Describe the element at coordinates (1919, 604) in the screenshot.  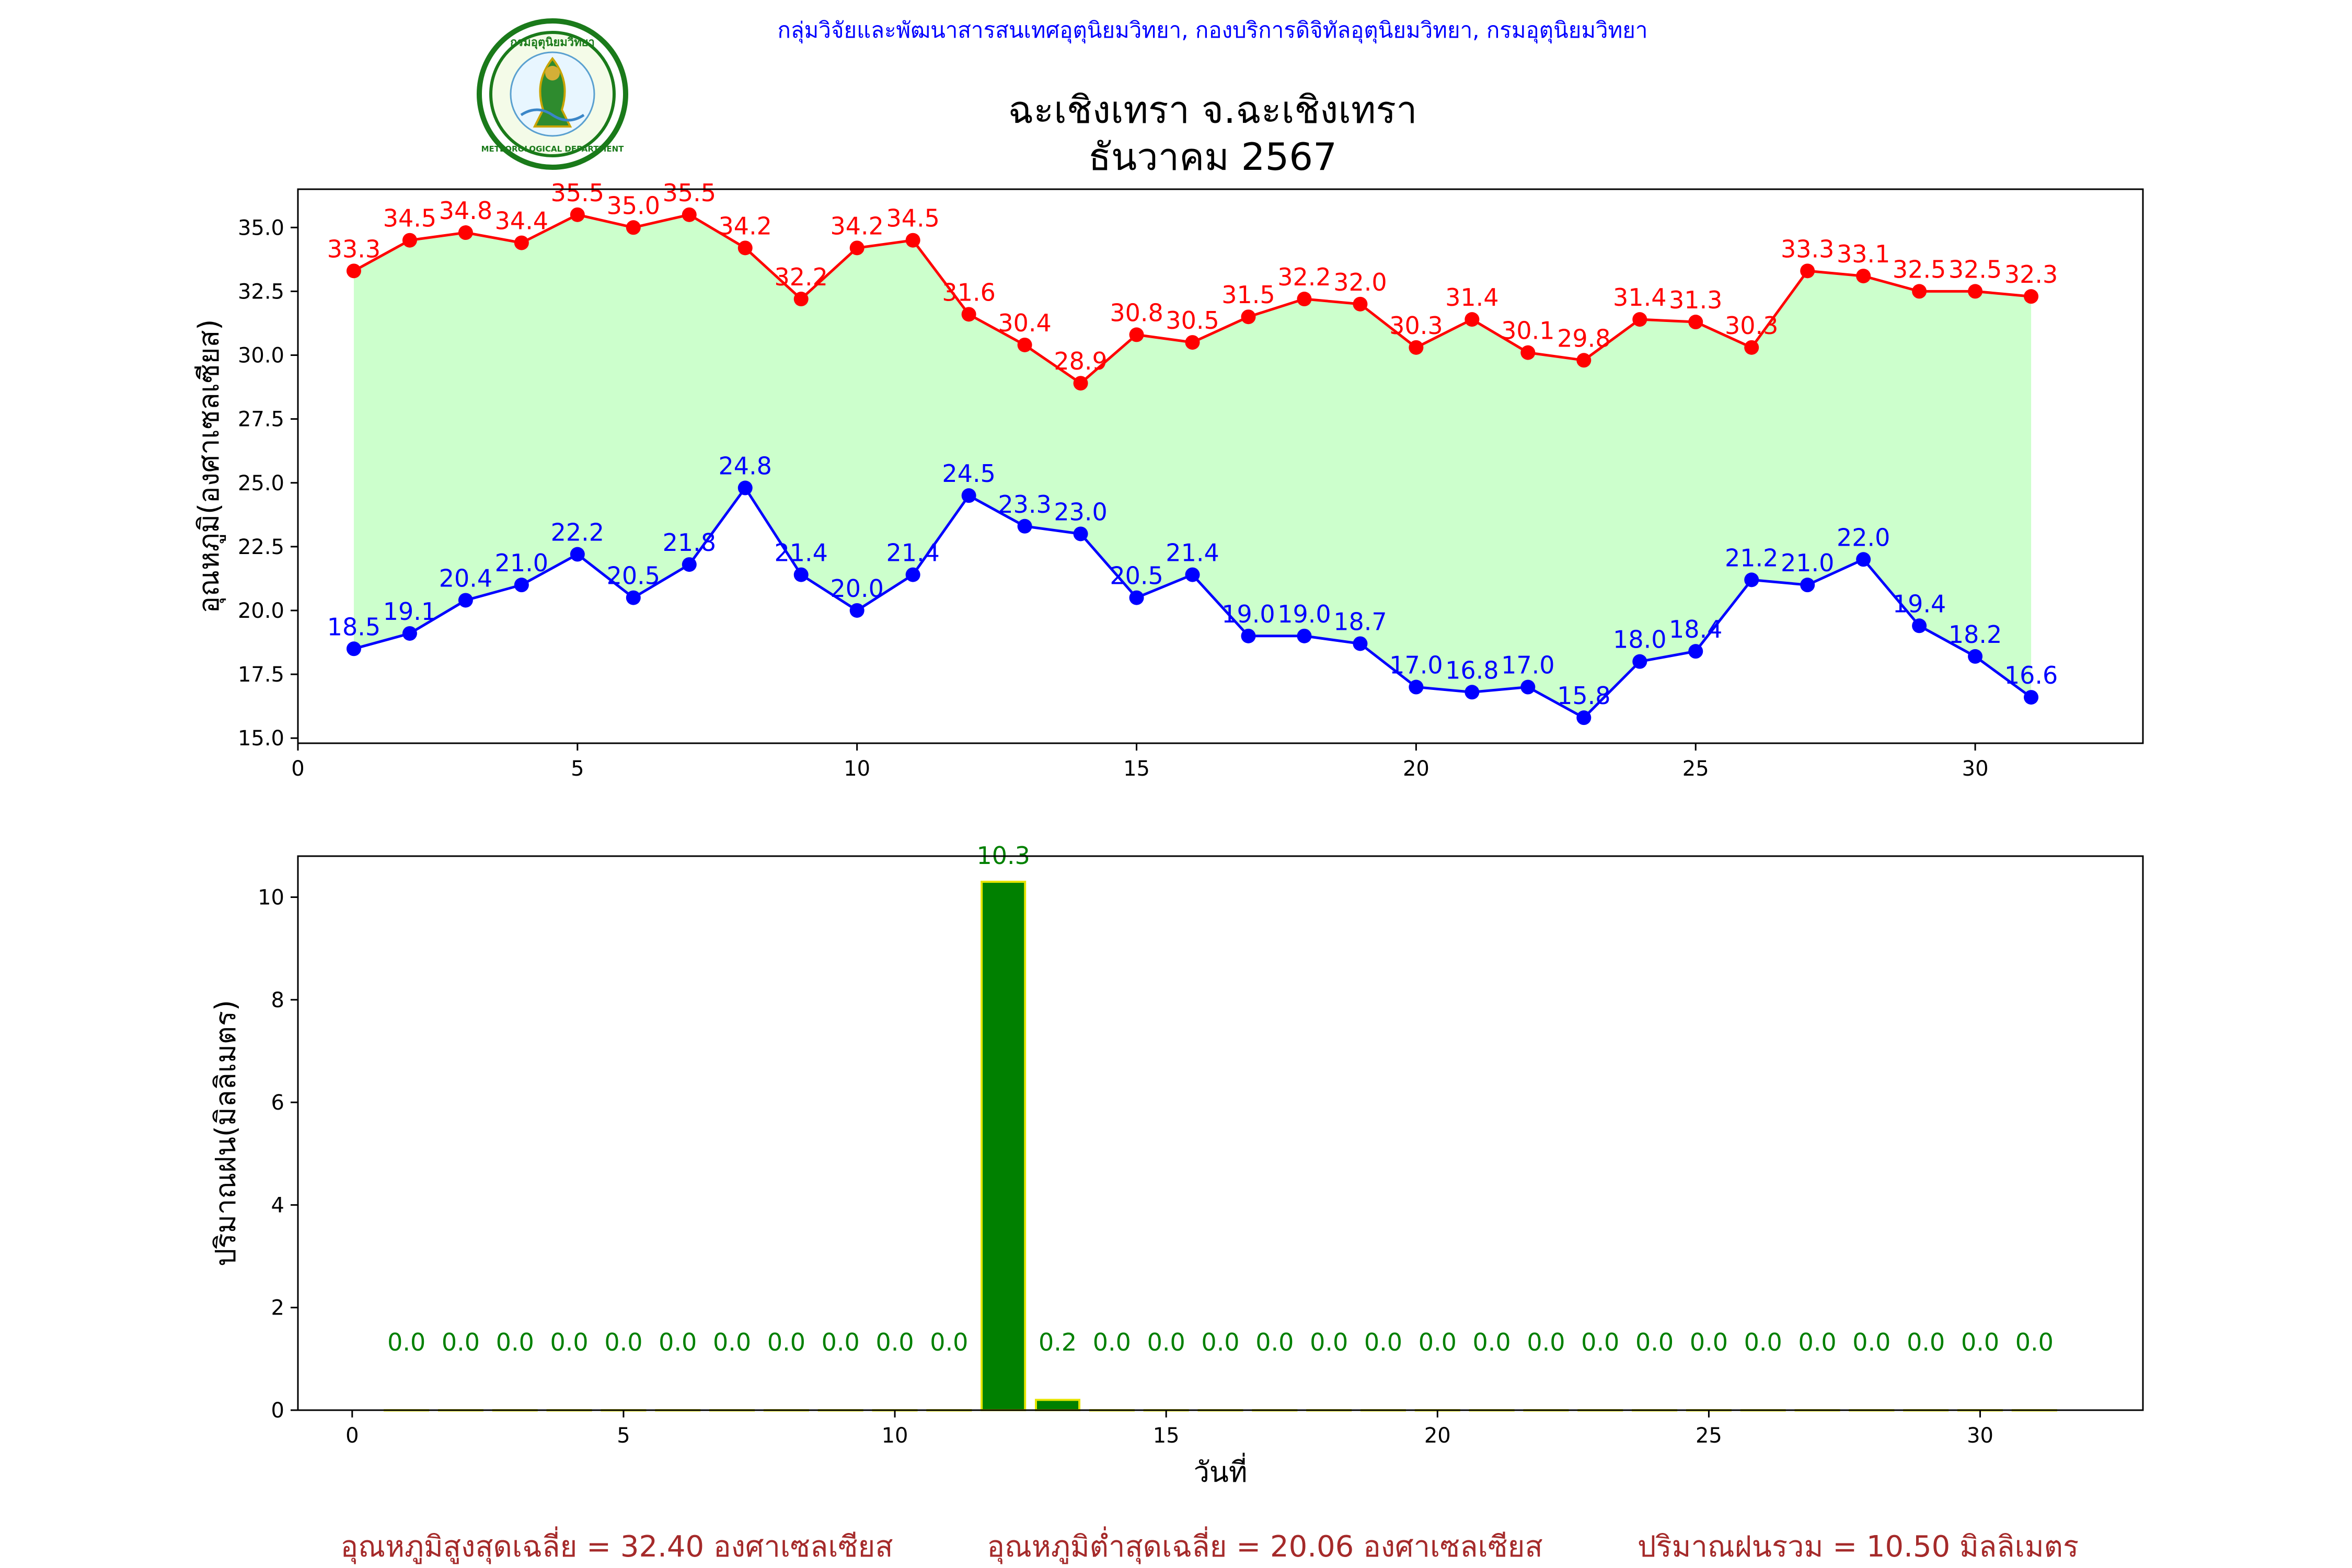
I see `min-temperature-label: 19.4` at that location.